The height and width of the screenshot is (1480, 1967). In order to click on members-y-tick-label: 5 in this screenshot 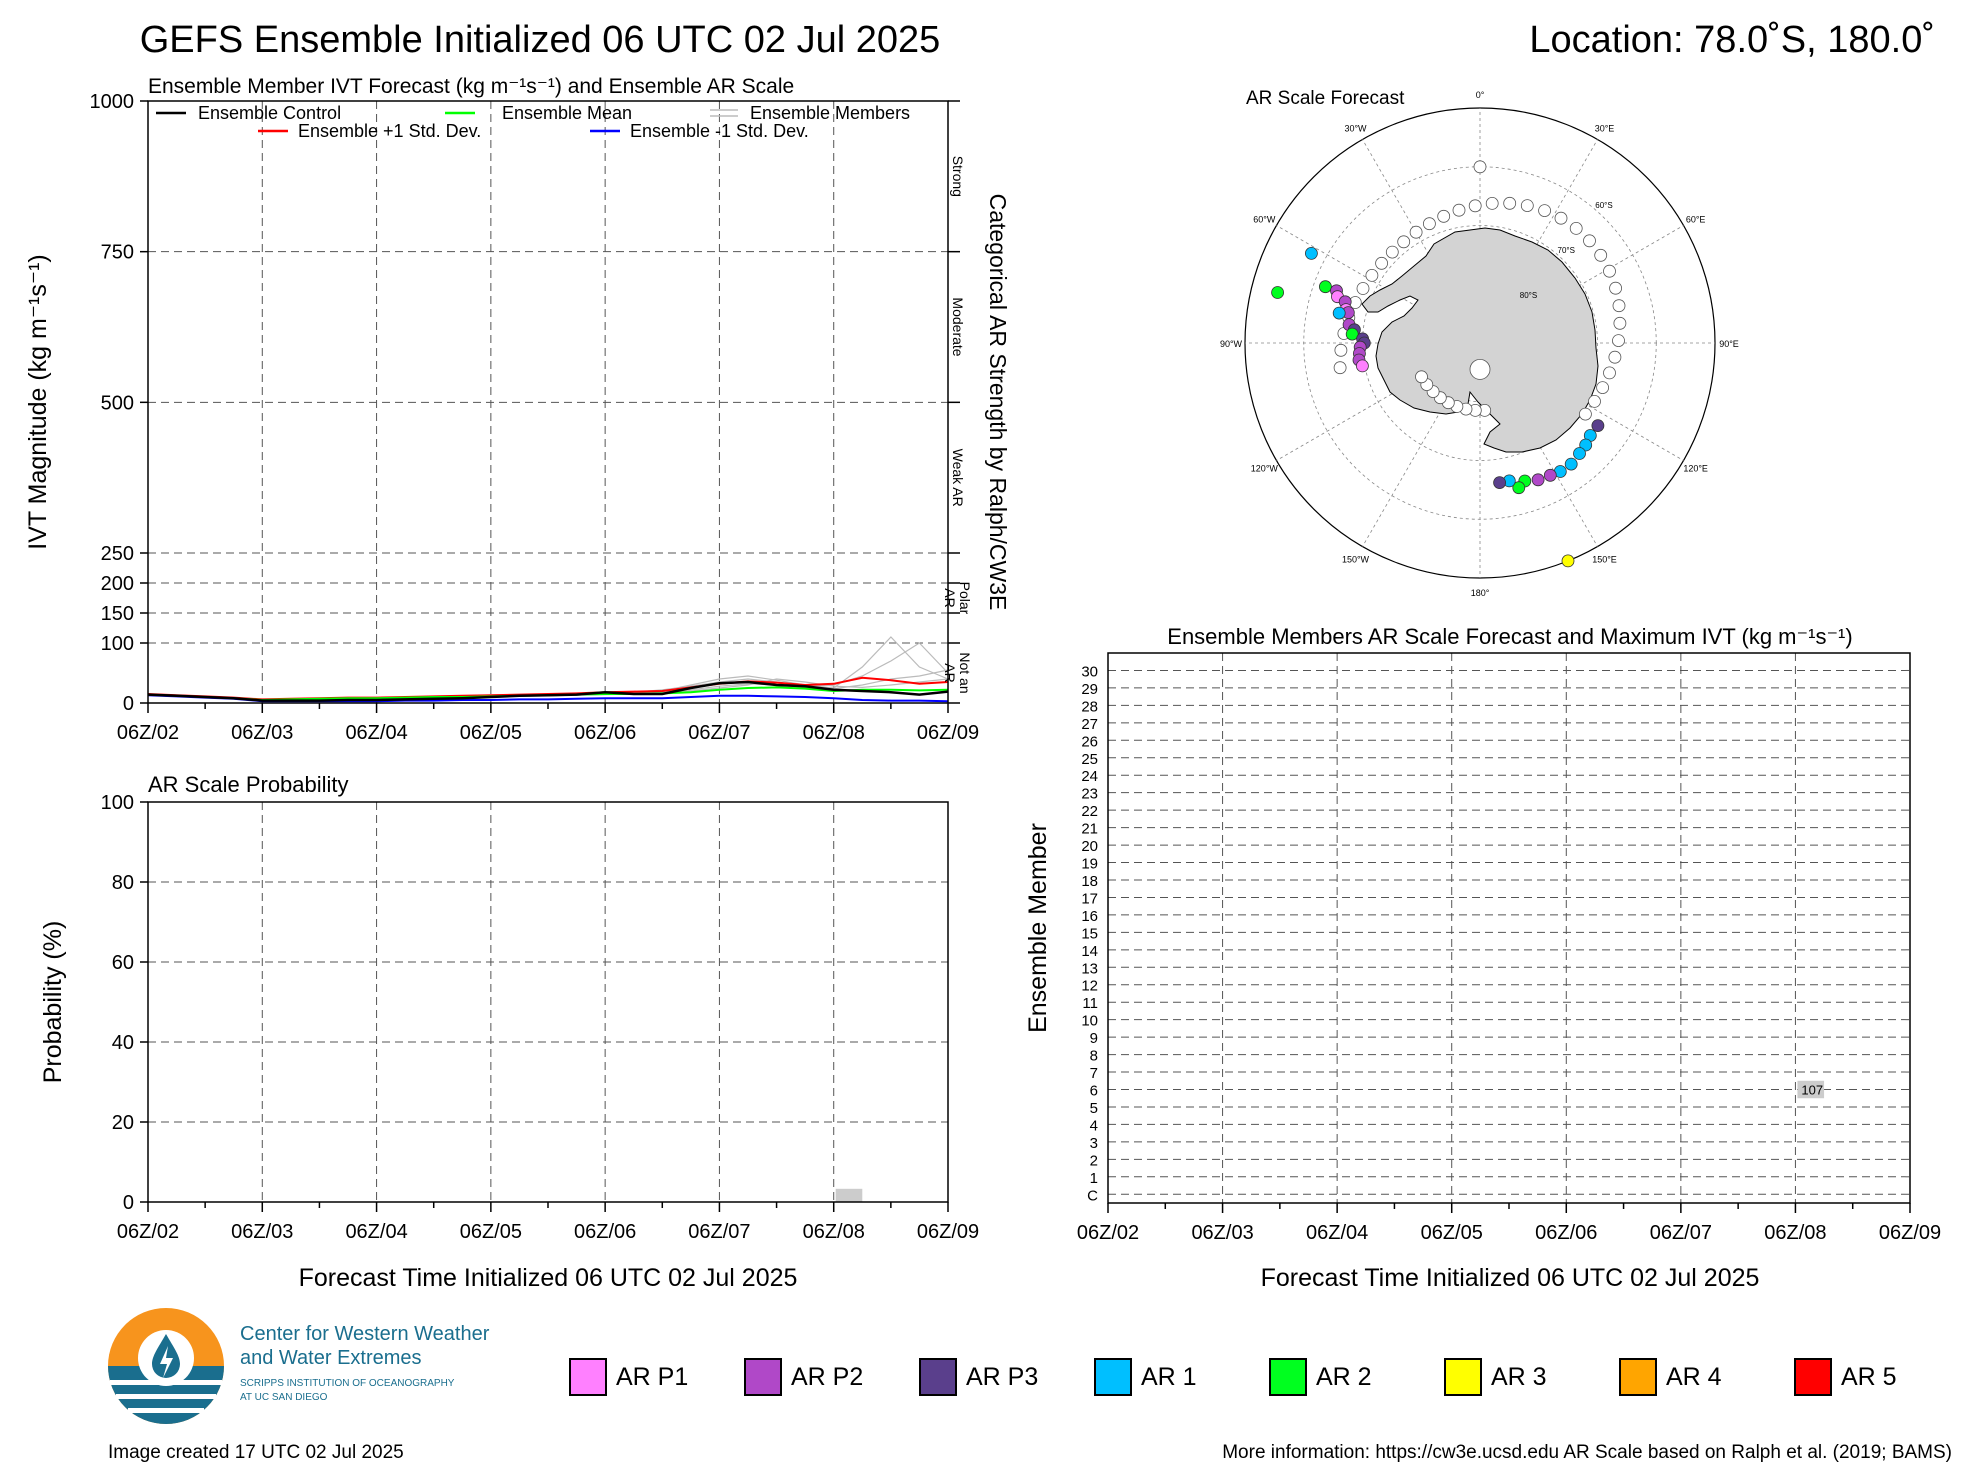, I will do `click(1094, 1108)`.